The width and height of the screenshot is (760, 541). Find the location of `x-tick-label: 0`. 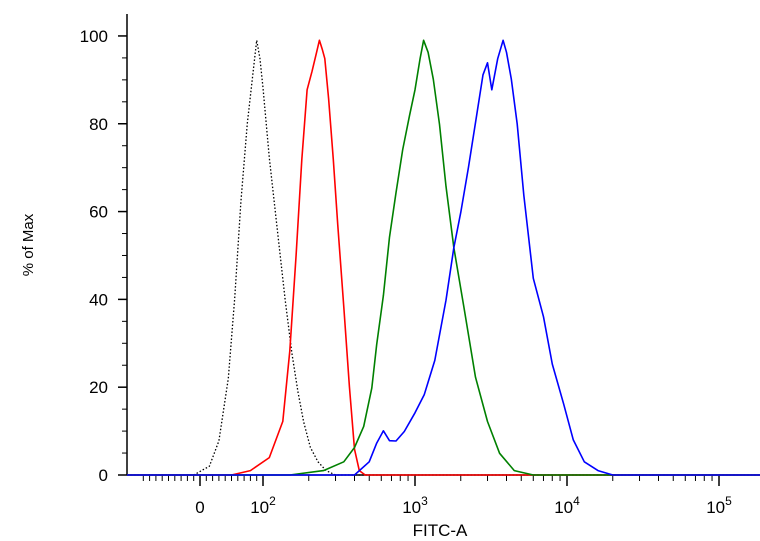

x-tick-label: 0 is located at coordinates (199, 507).